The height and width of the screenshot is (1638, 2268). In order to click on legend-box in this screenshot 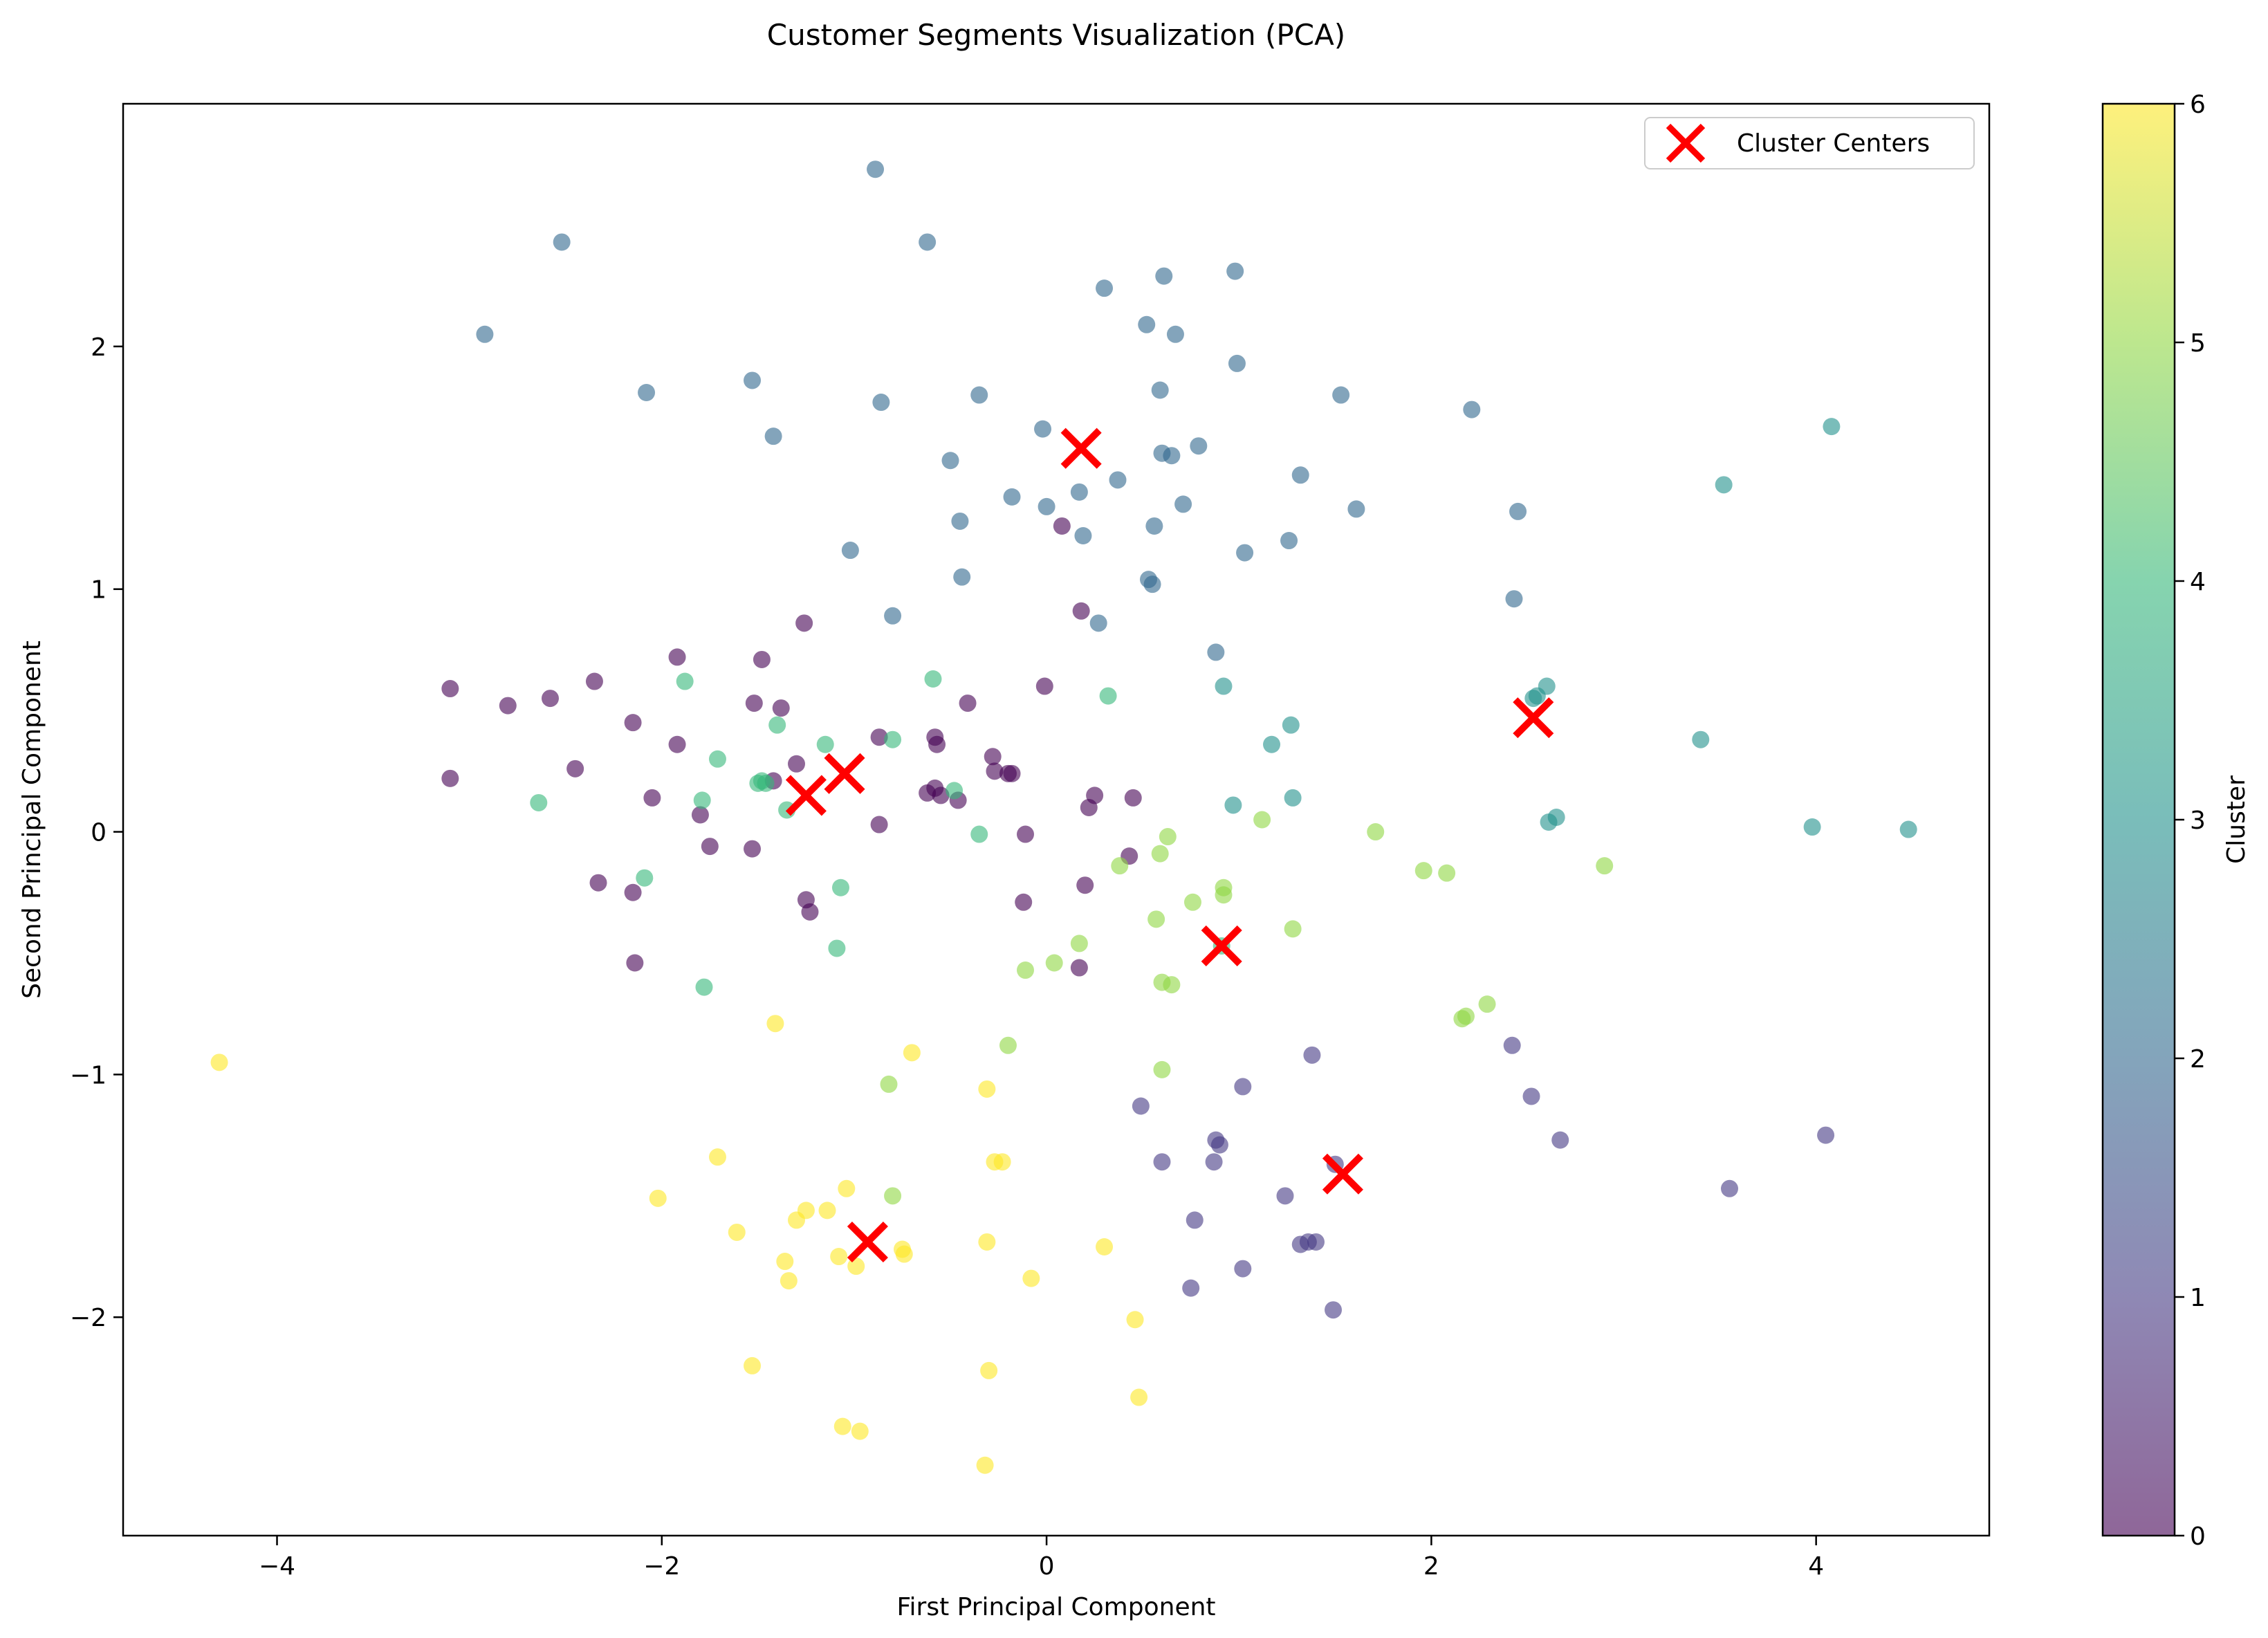, I will do `click(1809, 143)`.